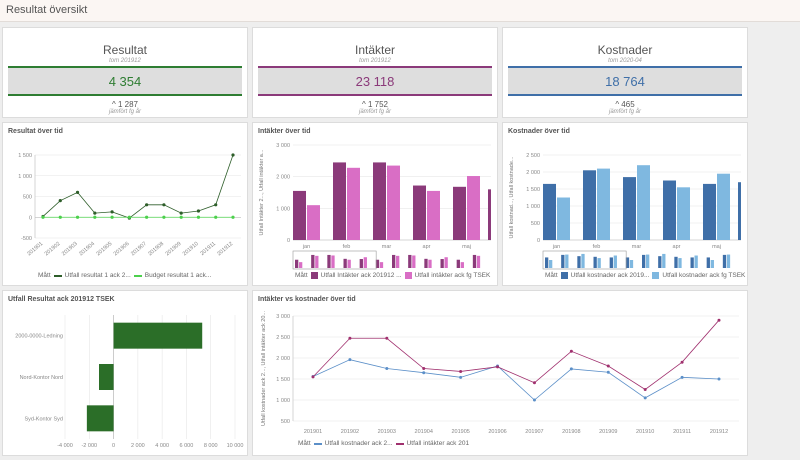 This screenshot has width=800, height=460. I want to click on kpi-intakter-period: jämfört fg år, so click(374, 112).